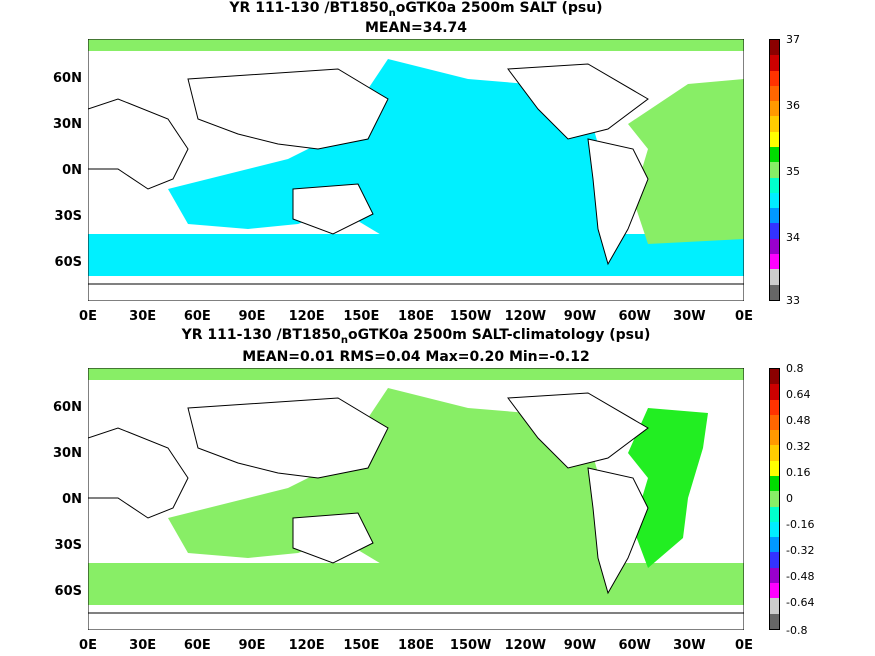 This screenshot has height=656, width=875. I want to click on panel1-lat-label: 30S, so click(68, 216).